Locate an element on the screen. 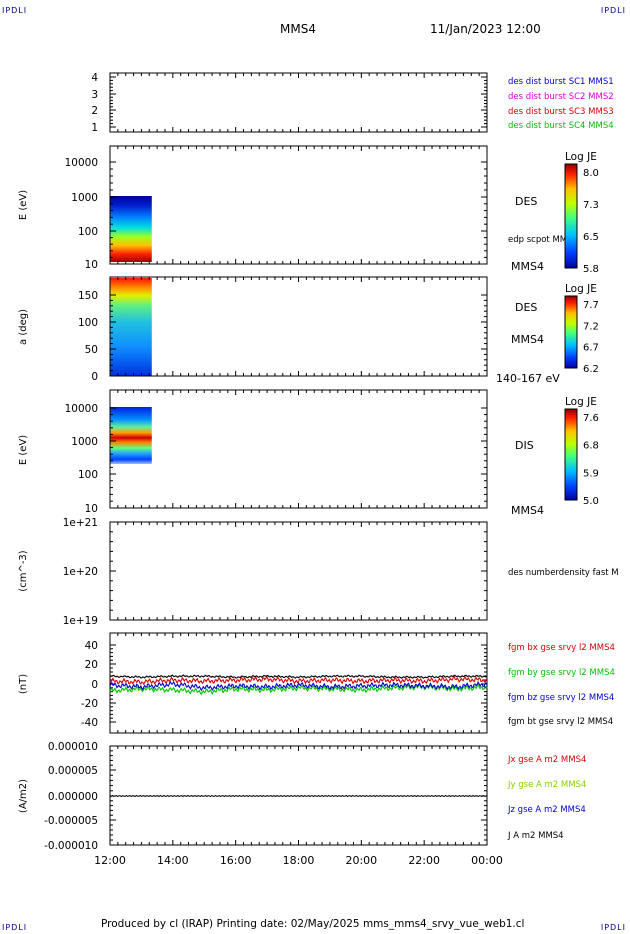  y-tick-label: 1e+21 is located at coordinates (80, 523).